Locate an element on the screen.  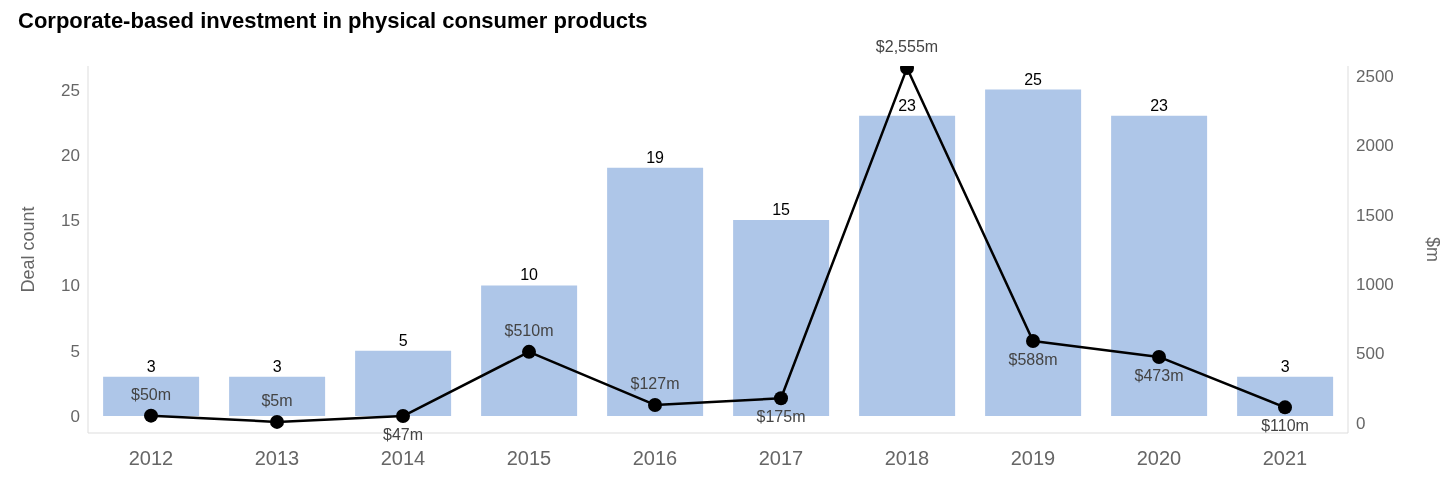
data-label: $127m is located at coordinates (655, 383).